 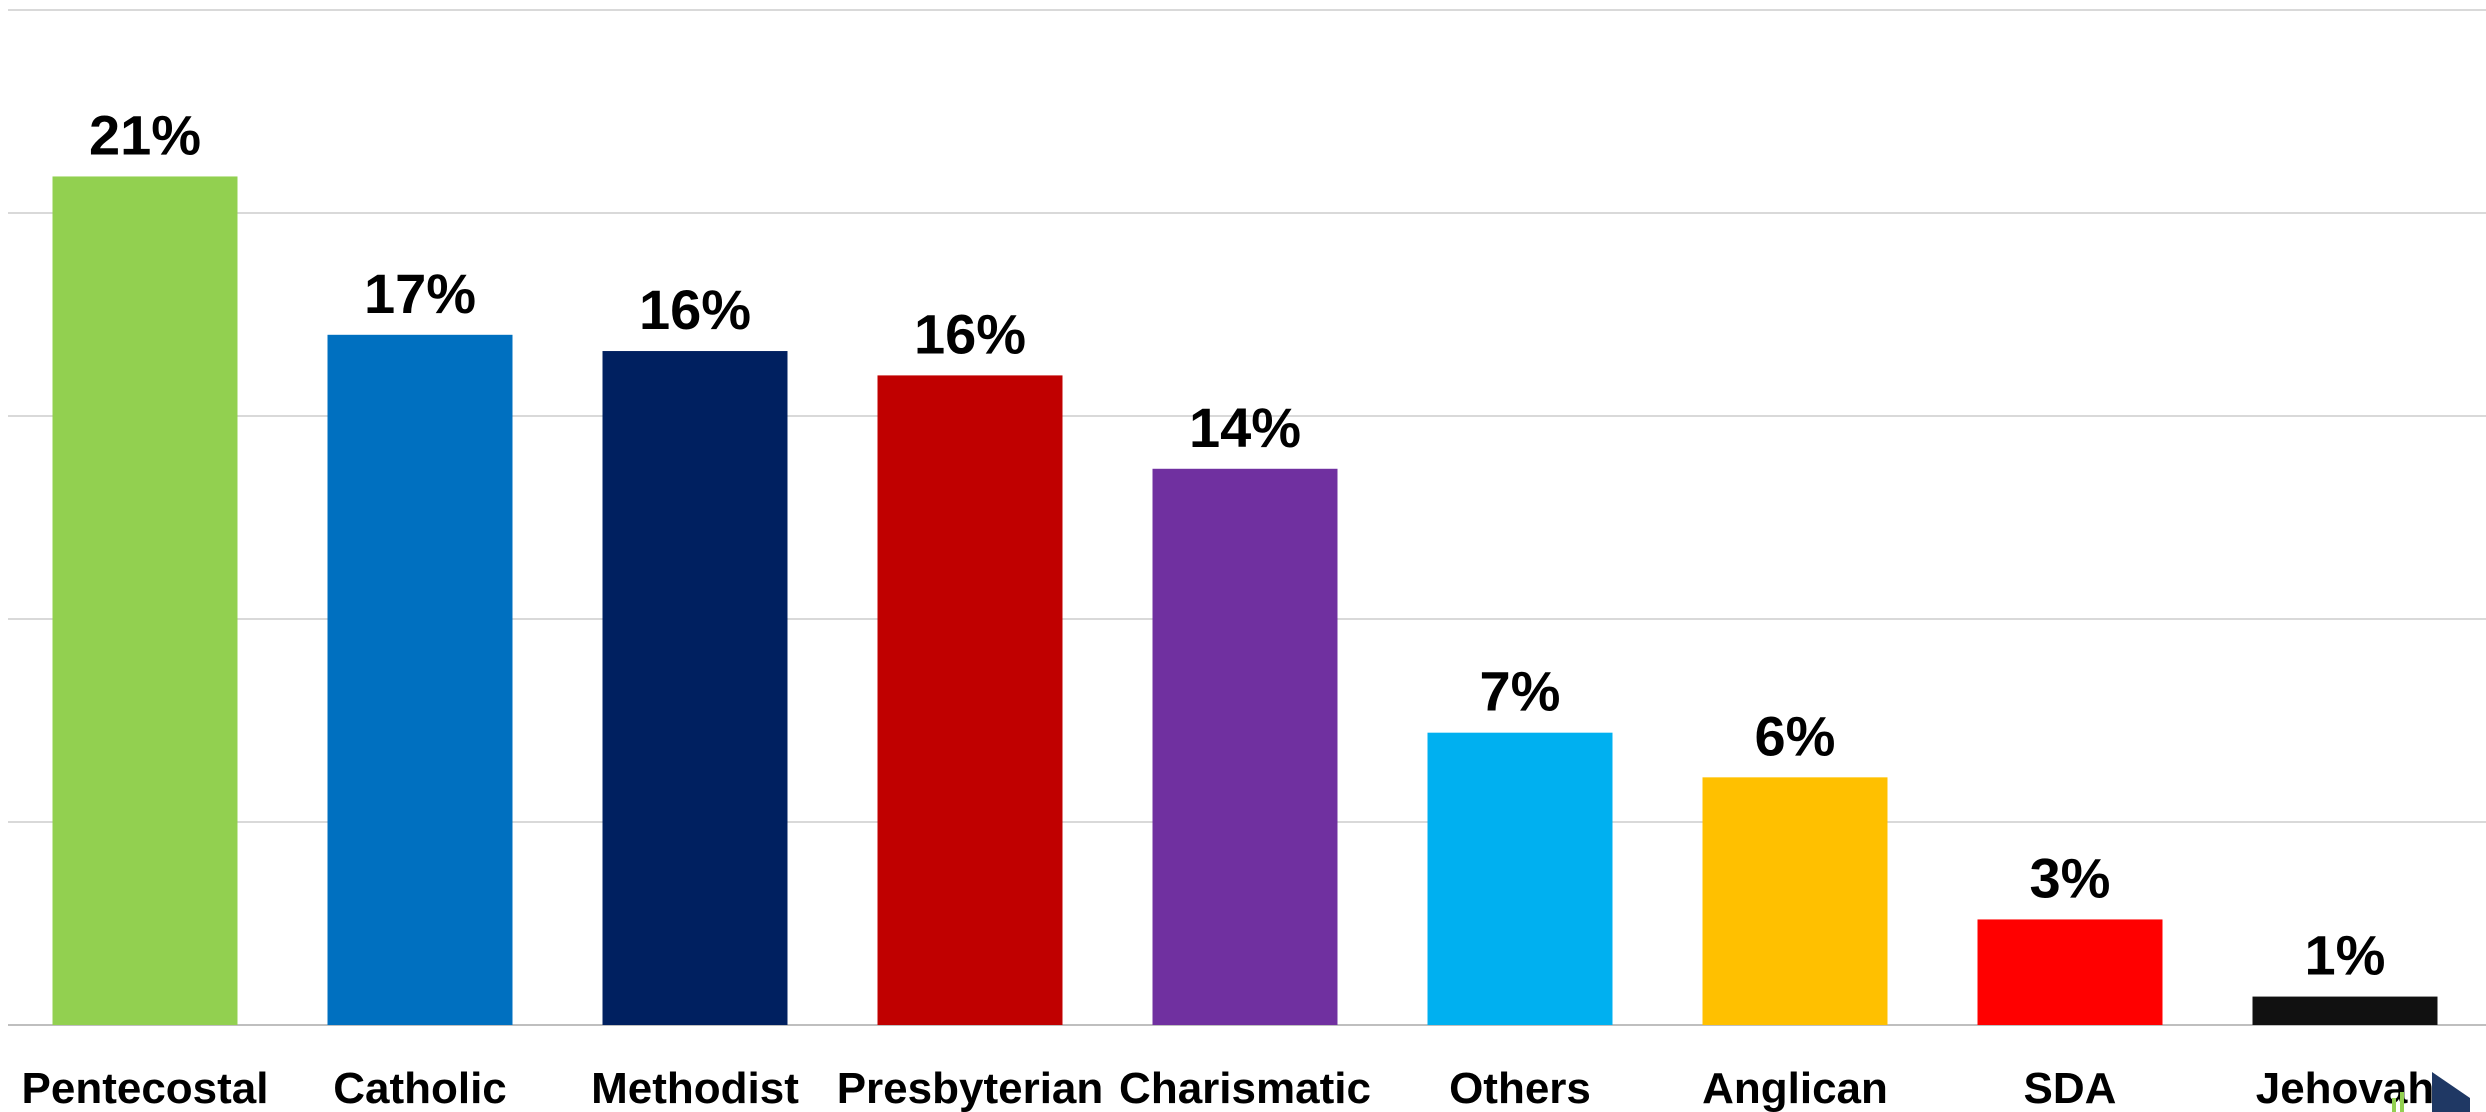 I want to click on bar-methodist, so click(x=695, y=688).